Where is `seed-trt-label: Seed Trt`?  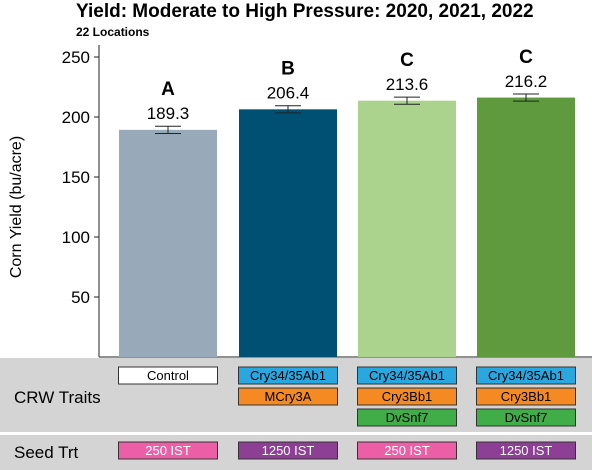
seed-trt-label: Seed Trt is located at coordinates (46, 452).